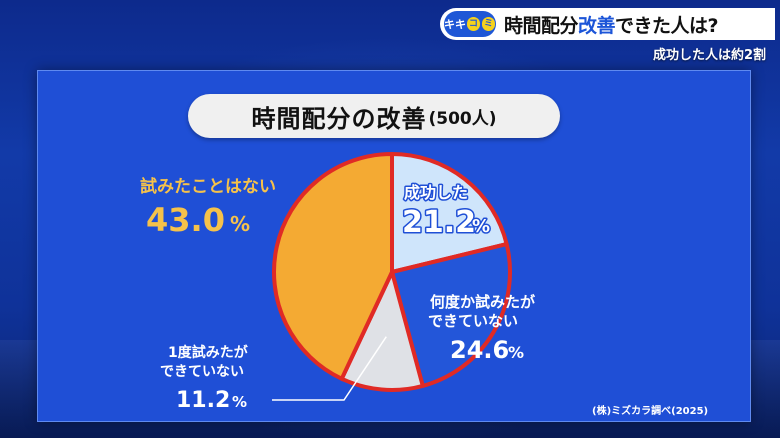  What do you see at coordinates (483, 302) in the screenshot?
I see `slice-label: 何度か試みたが` at bounding box center [483, 302].